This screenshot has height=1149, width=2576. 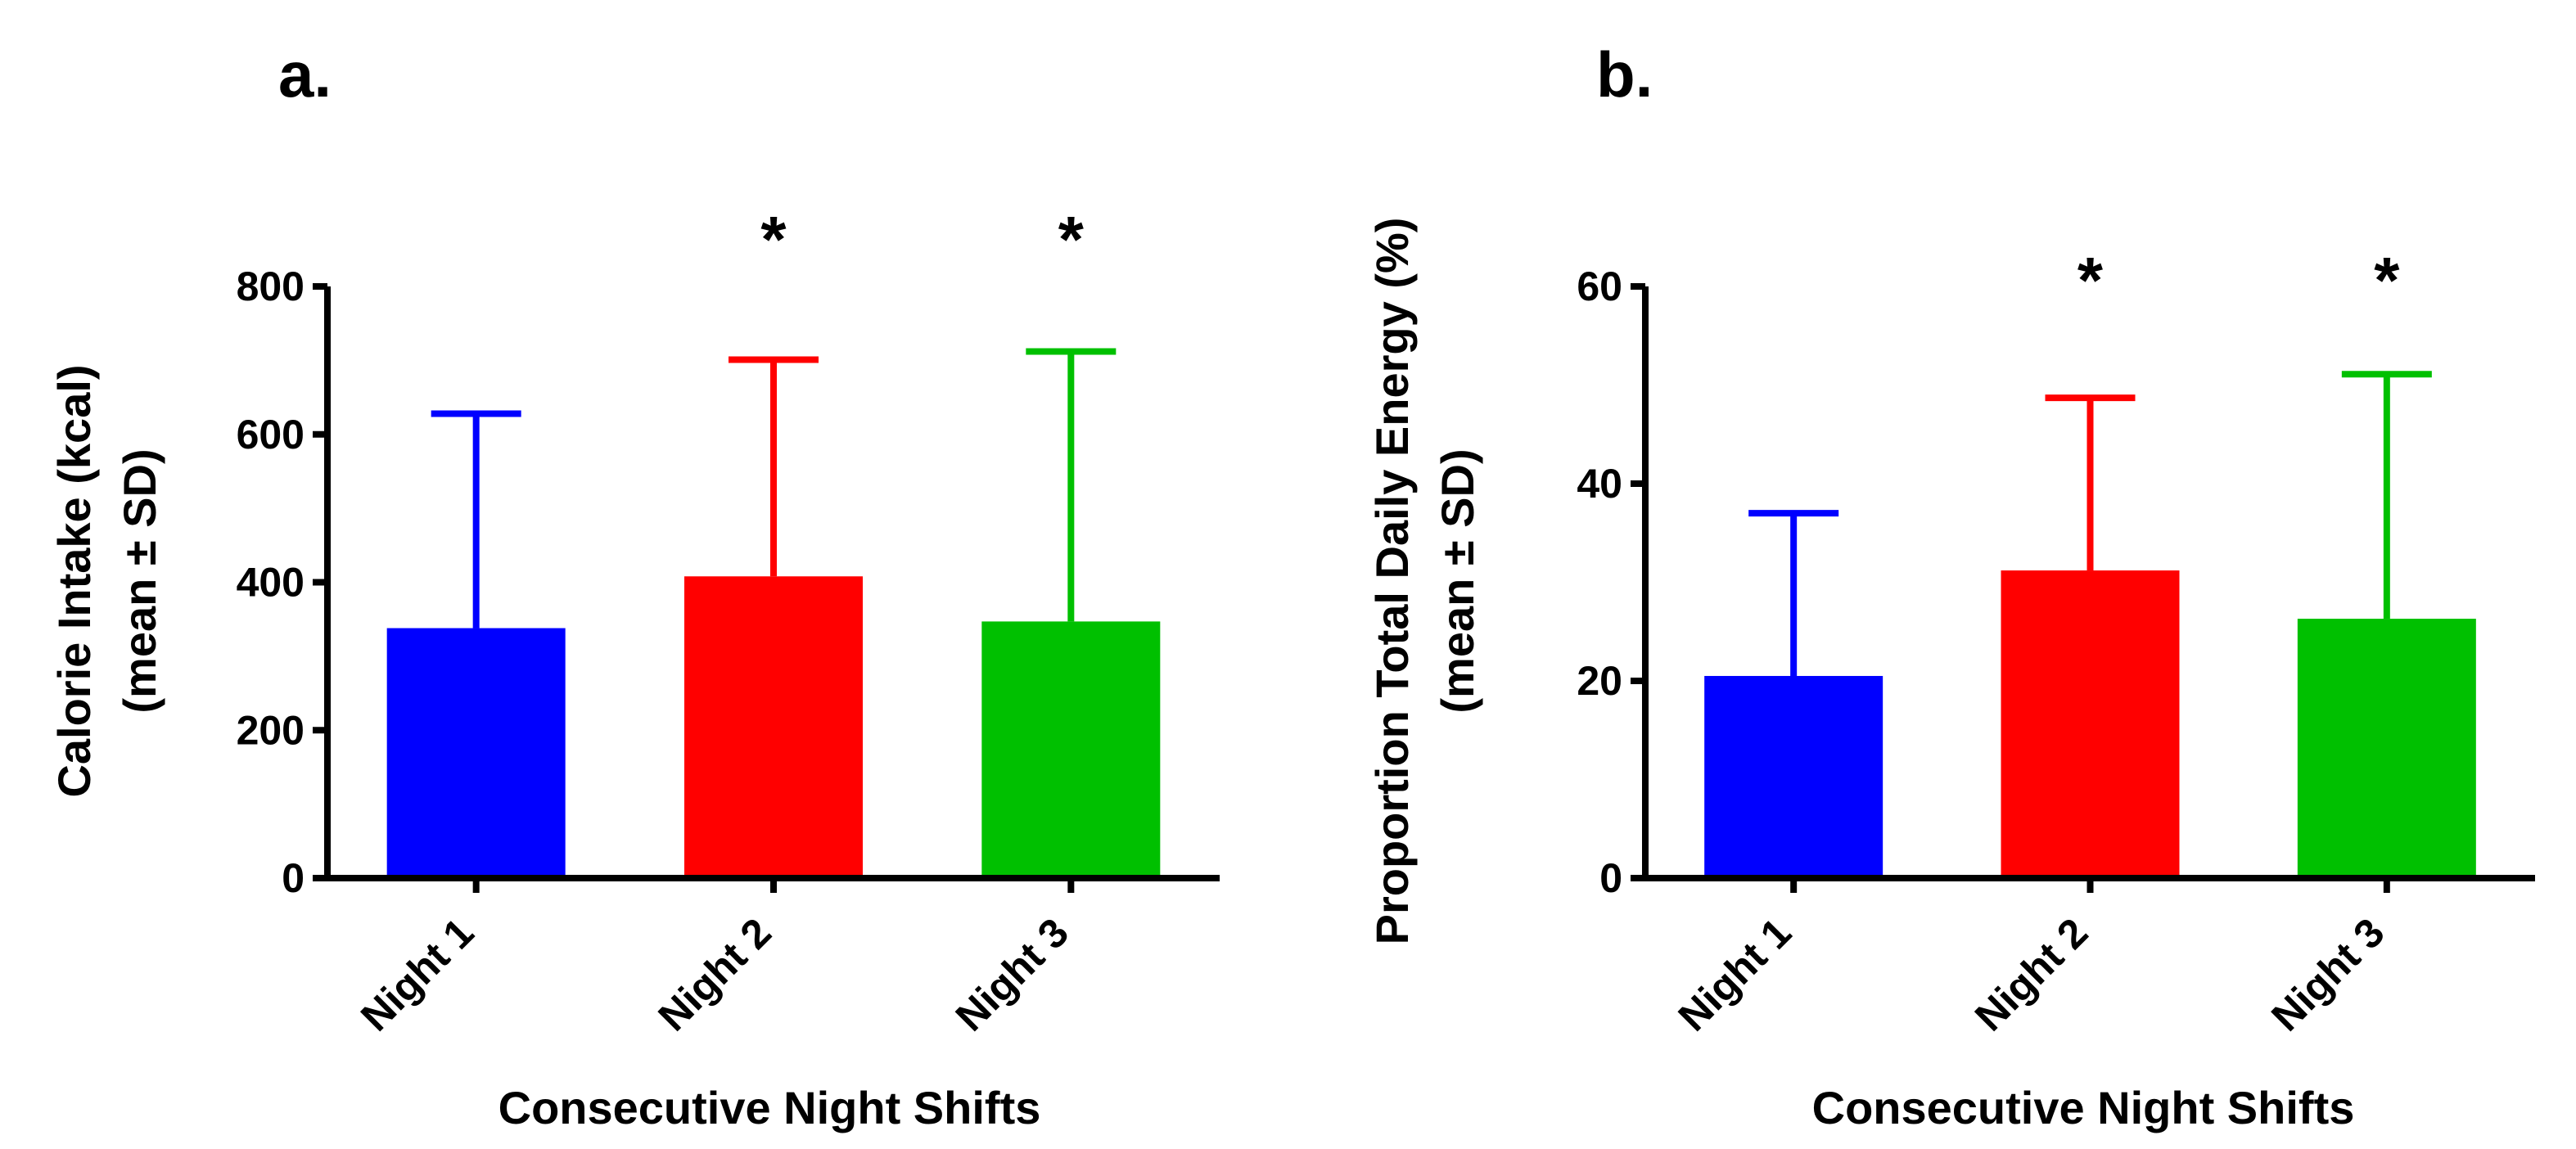 What do you see at coordinates (271, 730) in the screenshot?
I see `y-tick-label: 200` at bounding box center [271, 730].